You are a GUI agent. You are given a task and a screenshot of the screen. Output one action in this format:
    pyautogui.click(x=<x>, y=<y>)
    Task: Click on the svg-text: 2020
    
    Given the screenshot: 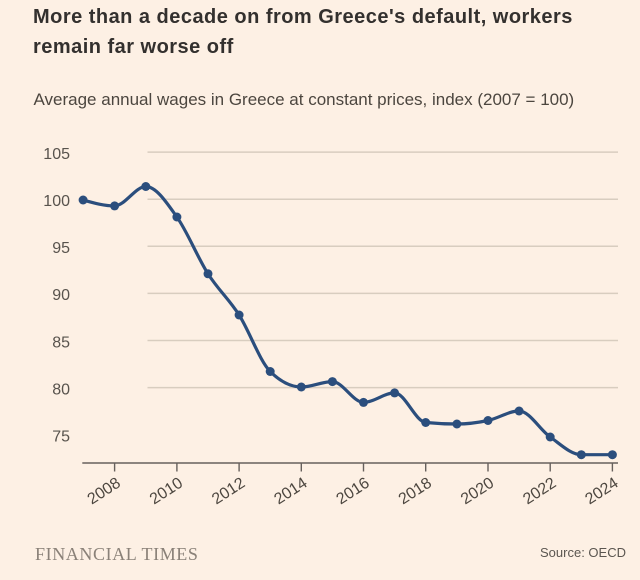 What is the action you would take?
    pyautogui.click(x=477, y=492)
    